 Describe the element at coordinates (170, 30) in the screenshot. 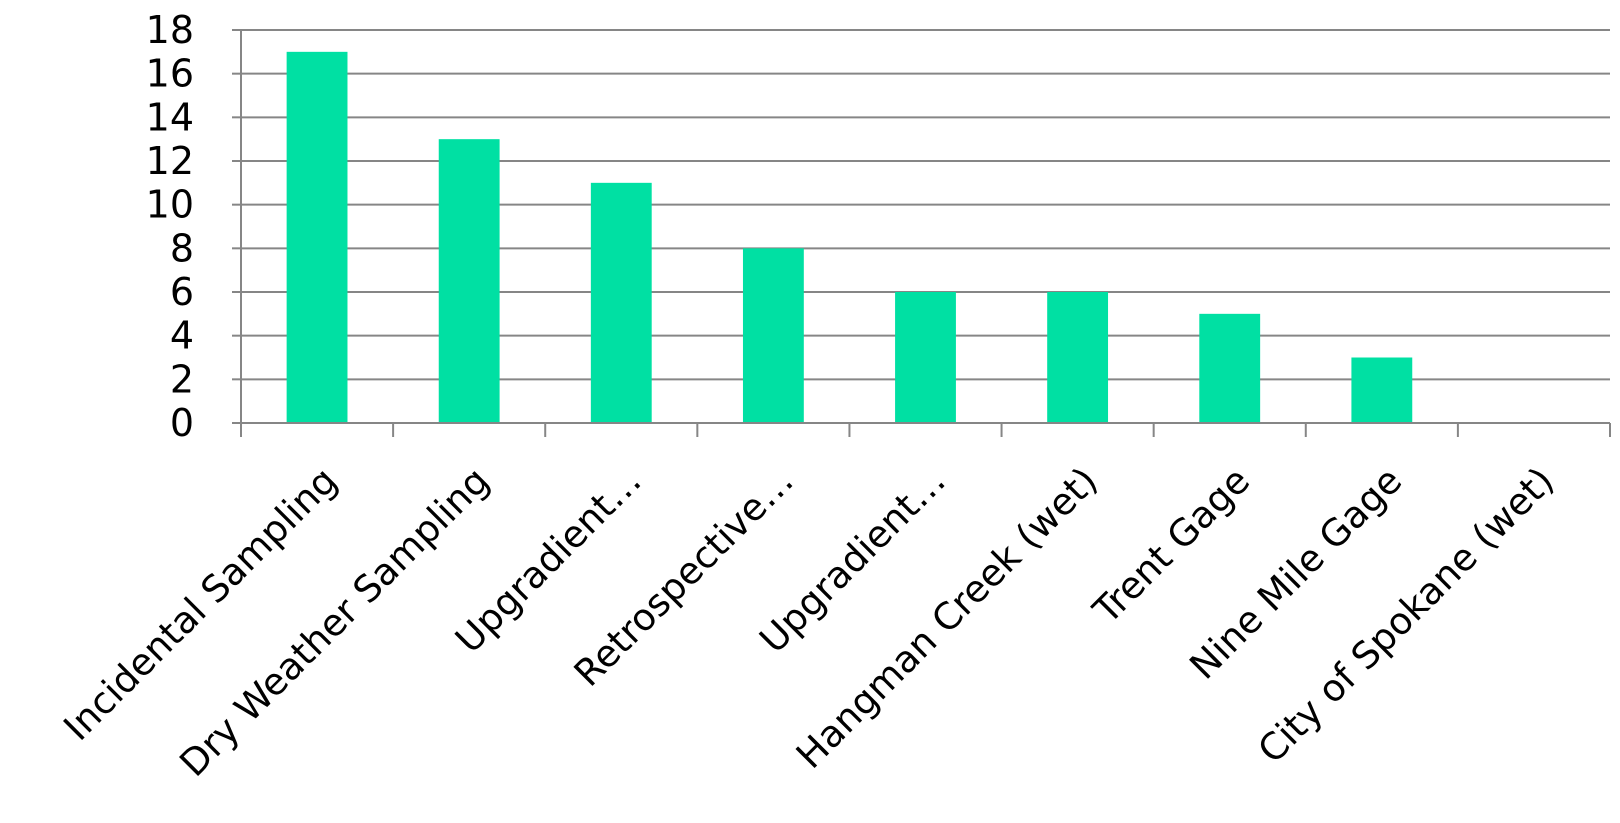

I see `y-tick-label: 18` at that location.